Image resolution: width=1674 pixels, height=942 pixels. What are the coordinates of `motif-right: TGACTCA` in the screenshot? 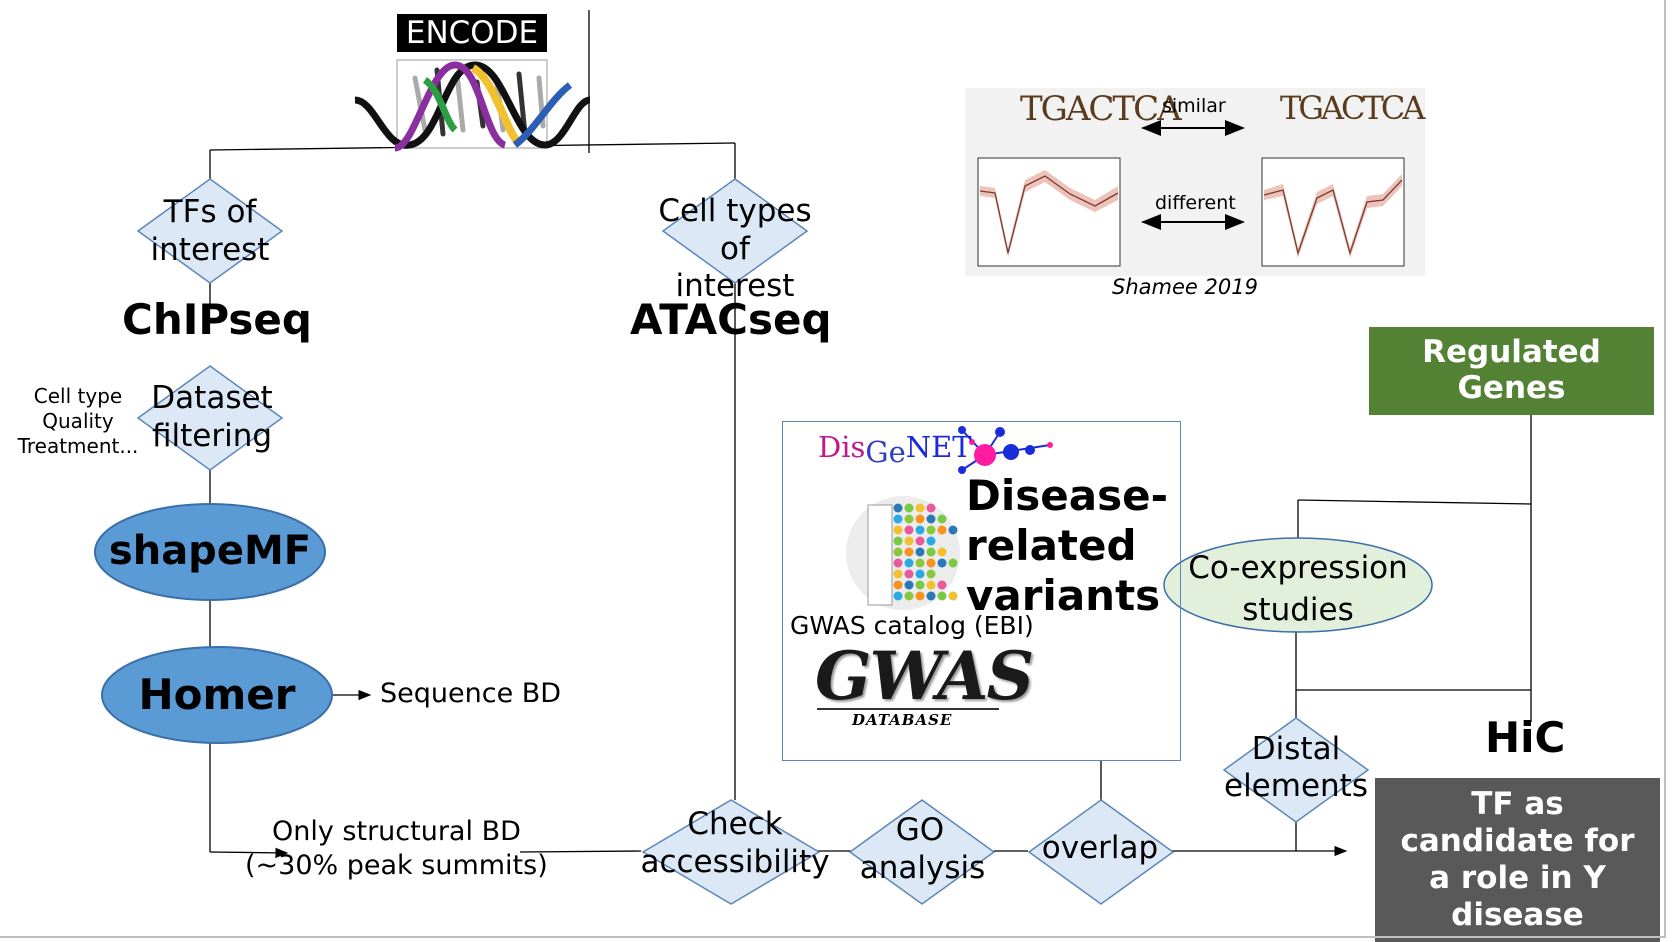 It's located at (1352, 108).